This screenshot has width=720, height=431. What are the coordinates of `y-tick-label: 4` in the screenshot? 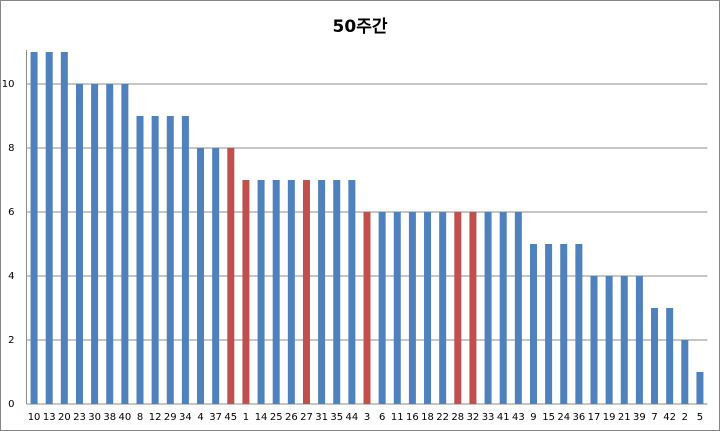 It's located at (11, 276).